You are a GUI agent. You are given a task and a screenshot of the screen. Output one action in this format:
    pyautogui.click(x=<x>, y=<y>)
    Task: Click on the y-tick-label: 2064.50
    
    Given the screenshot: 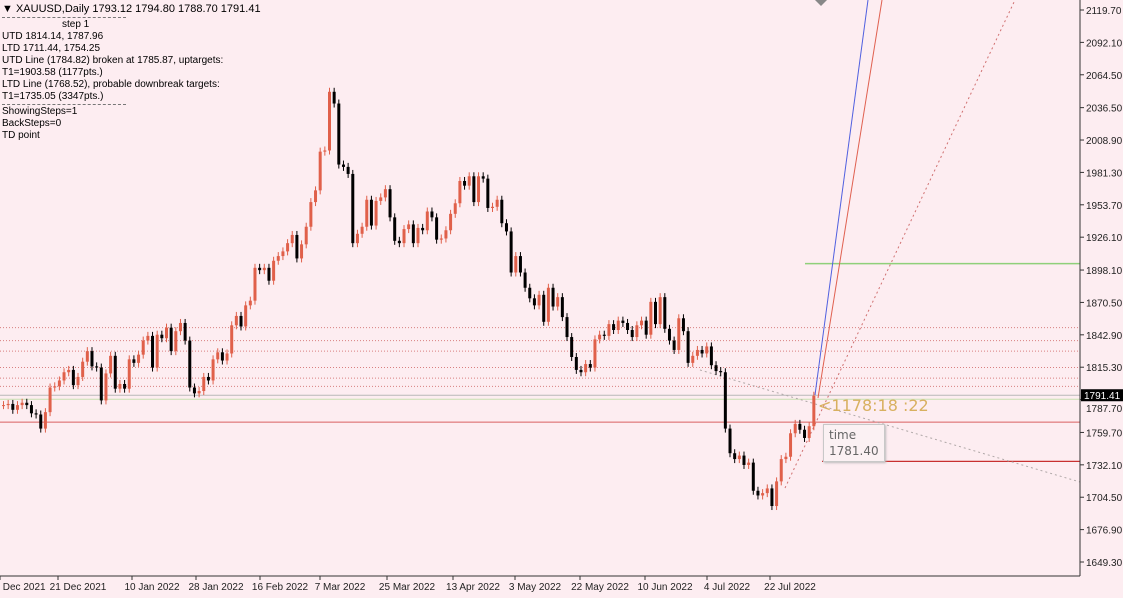 What is the action you would take?
    pyautogui.click(x=1104, y=76)
    